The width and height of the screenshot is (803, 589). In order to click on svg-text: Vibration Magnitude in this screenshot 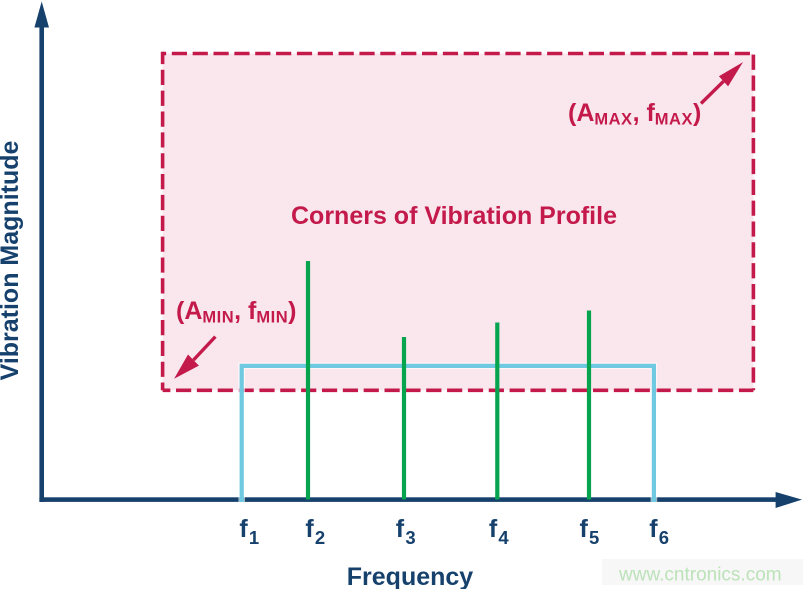, I will do `click(12, 260)`.